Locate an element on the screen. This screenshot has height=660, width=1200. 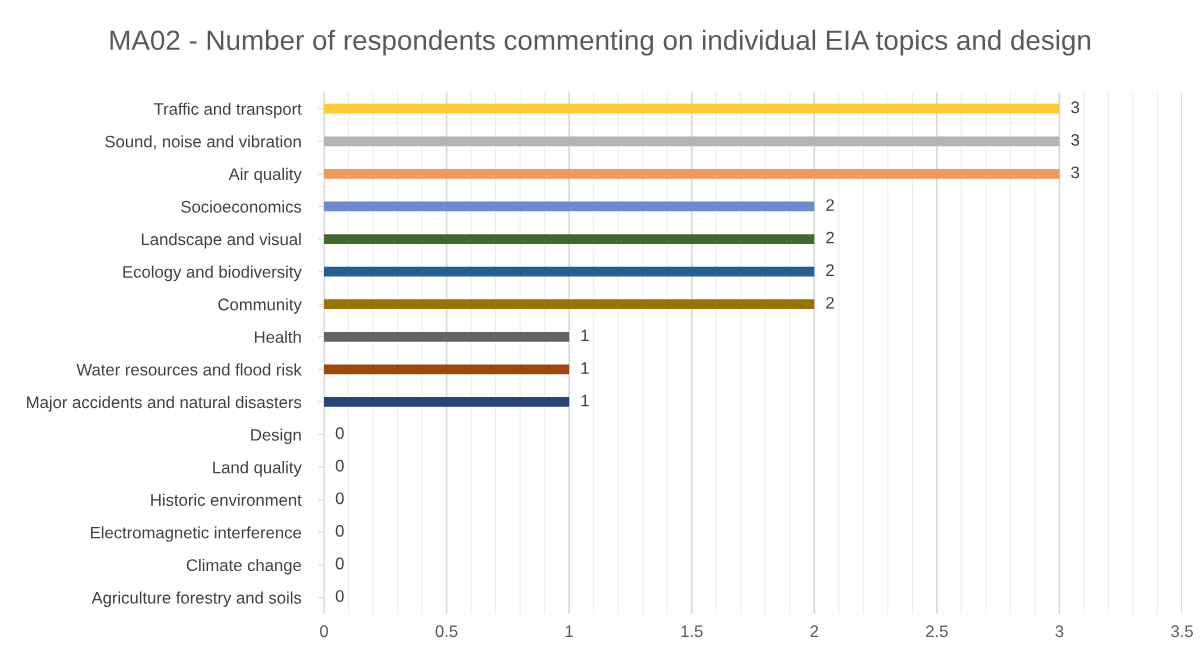
y-tick-label: Sound, noise and vibration is located at coordinates (203, 142).